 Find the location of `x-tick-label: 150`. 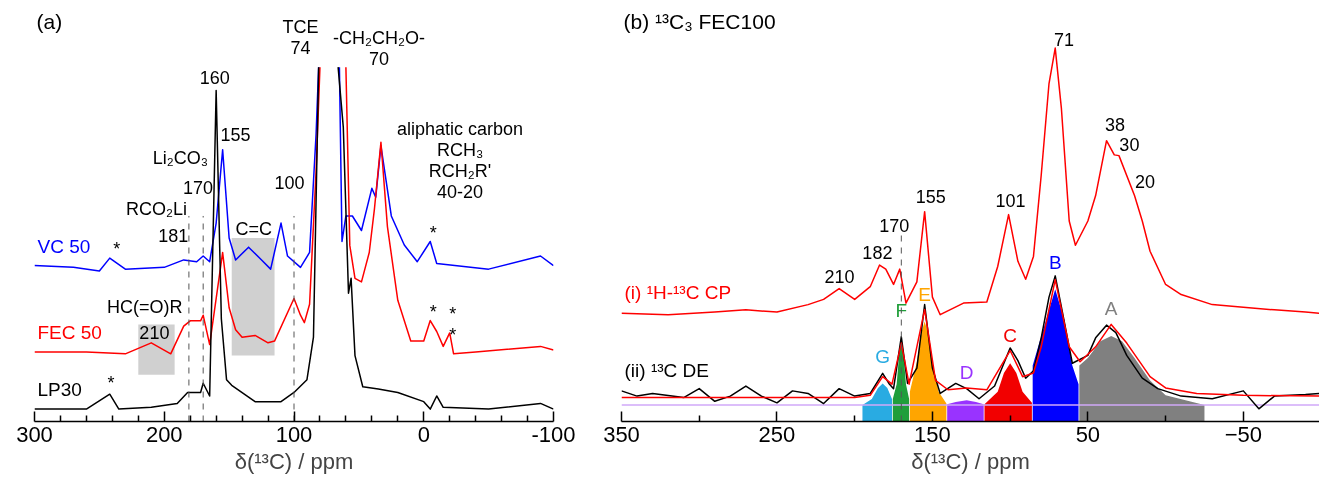

x-tick-label: 150 is located at coordinates (932, 434).